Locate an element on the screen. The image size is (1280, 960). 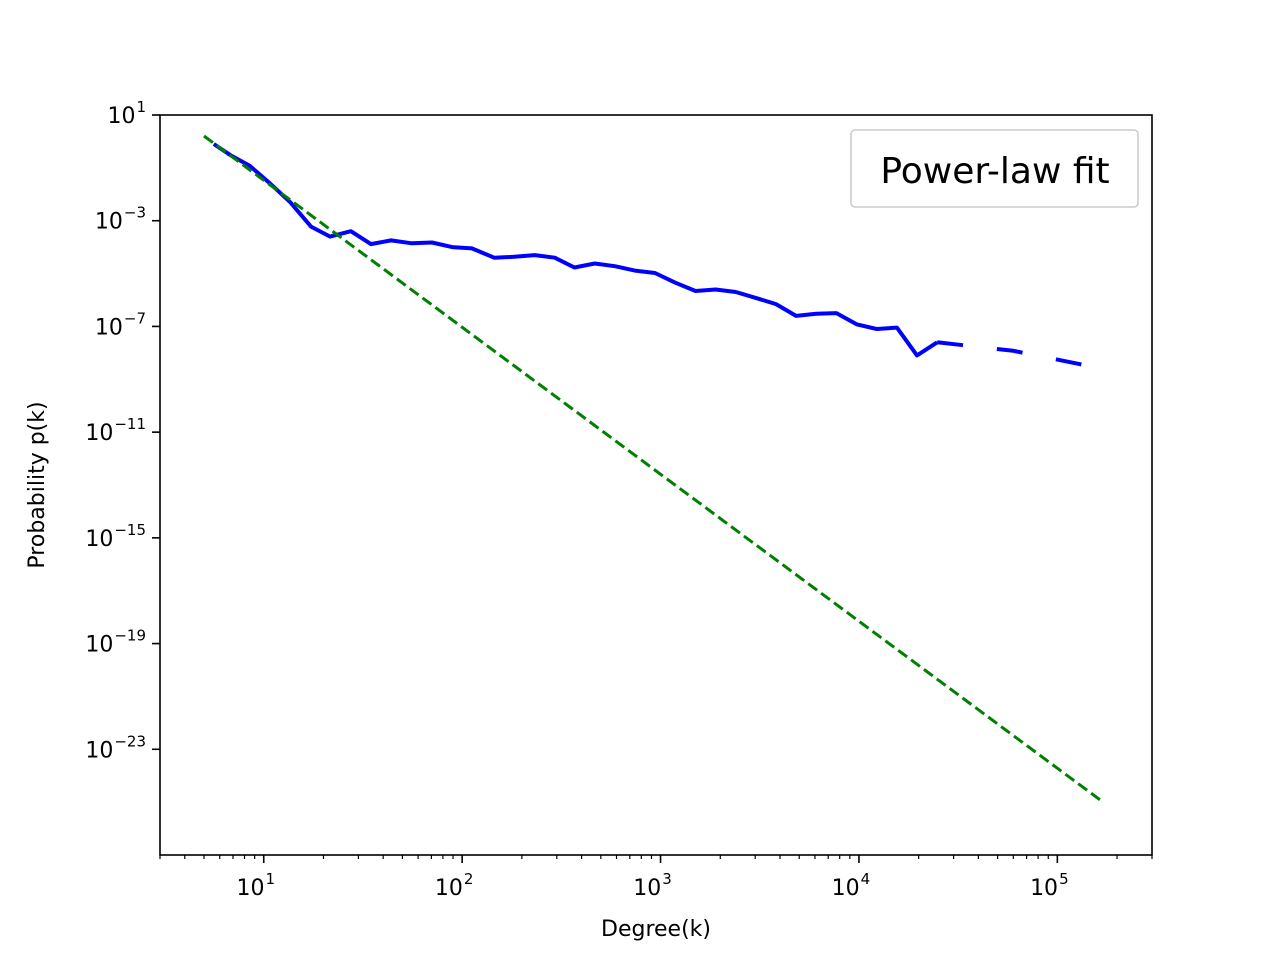
y-tick-exponent: −11 is located at coordinates (130, 424).